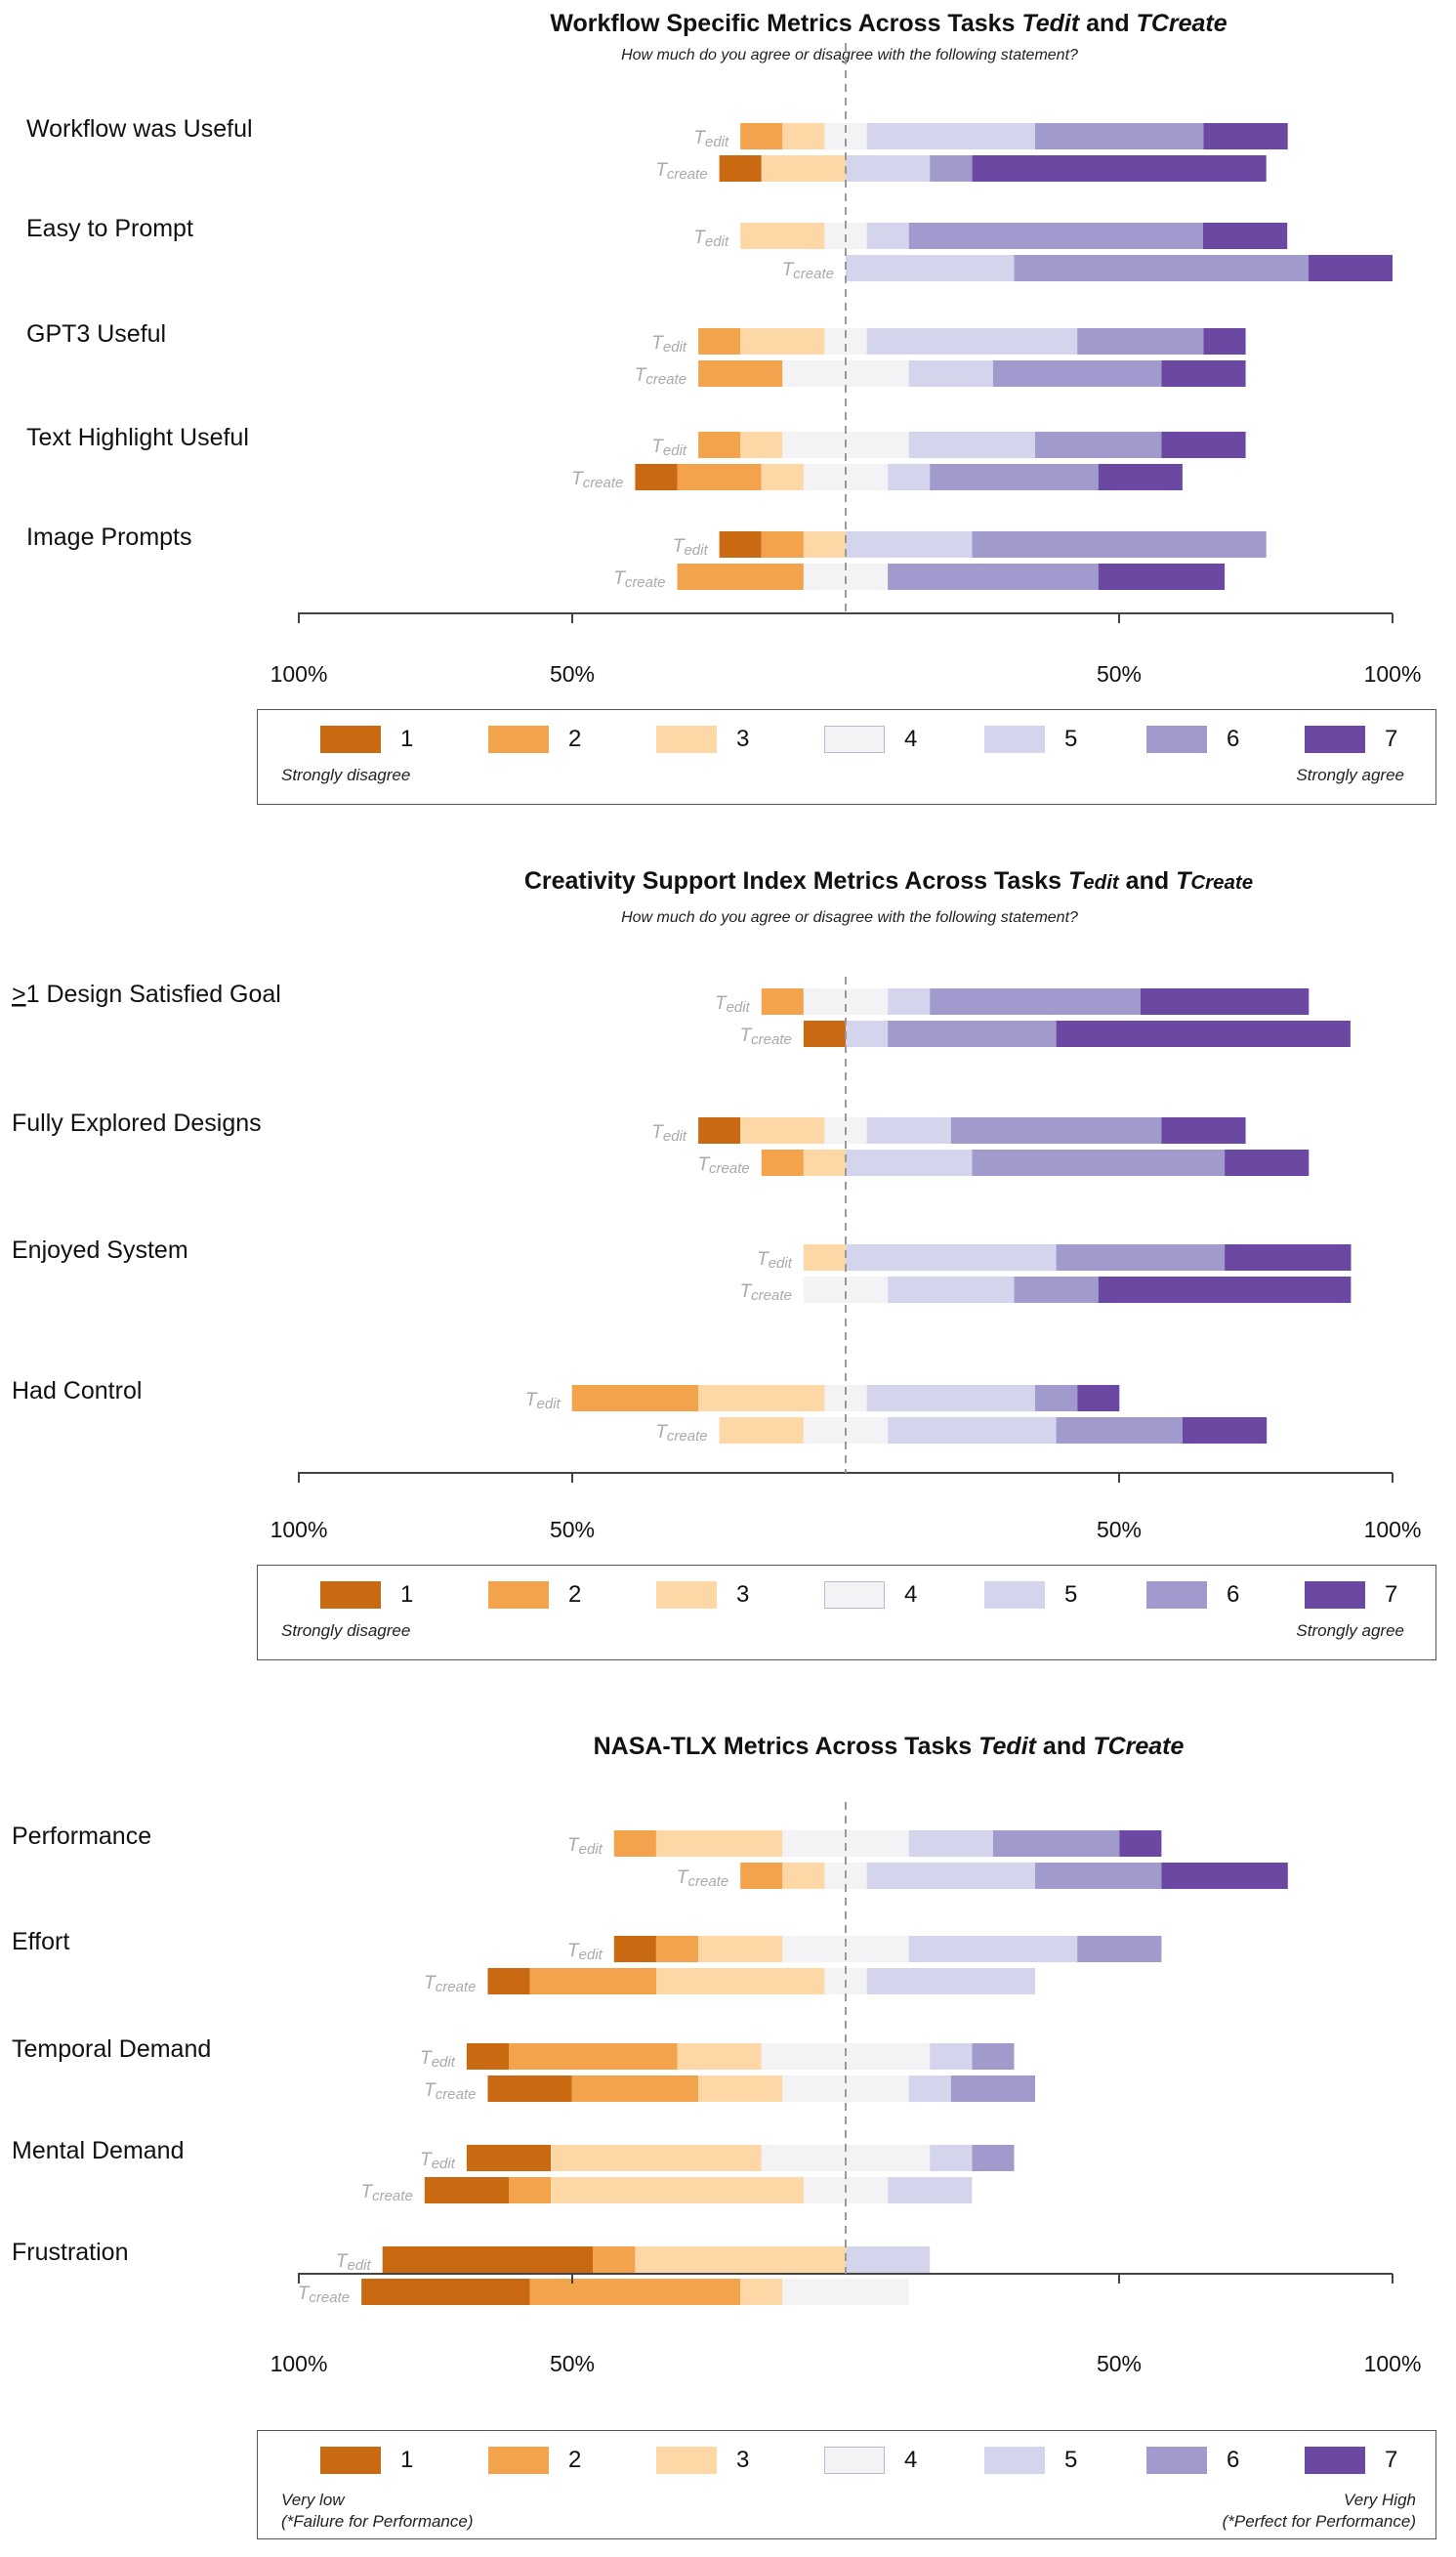 The height and width of the screenshot is (2557, 1456). I want to click on category-label: Effort, so click(40, 1941).